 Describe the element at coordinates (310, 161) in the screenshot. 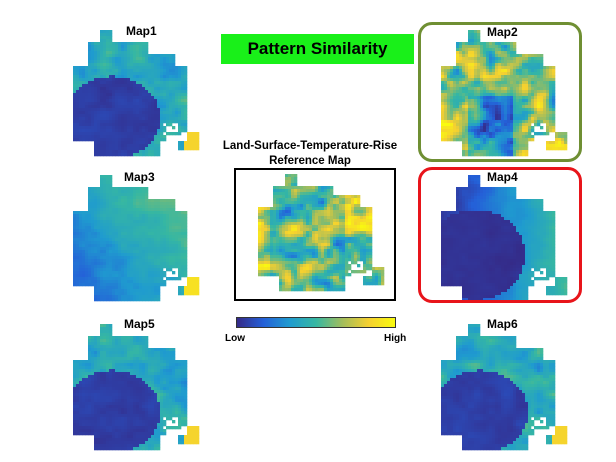

I see `reference-title-line2: Reference Map` at that location.